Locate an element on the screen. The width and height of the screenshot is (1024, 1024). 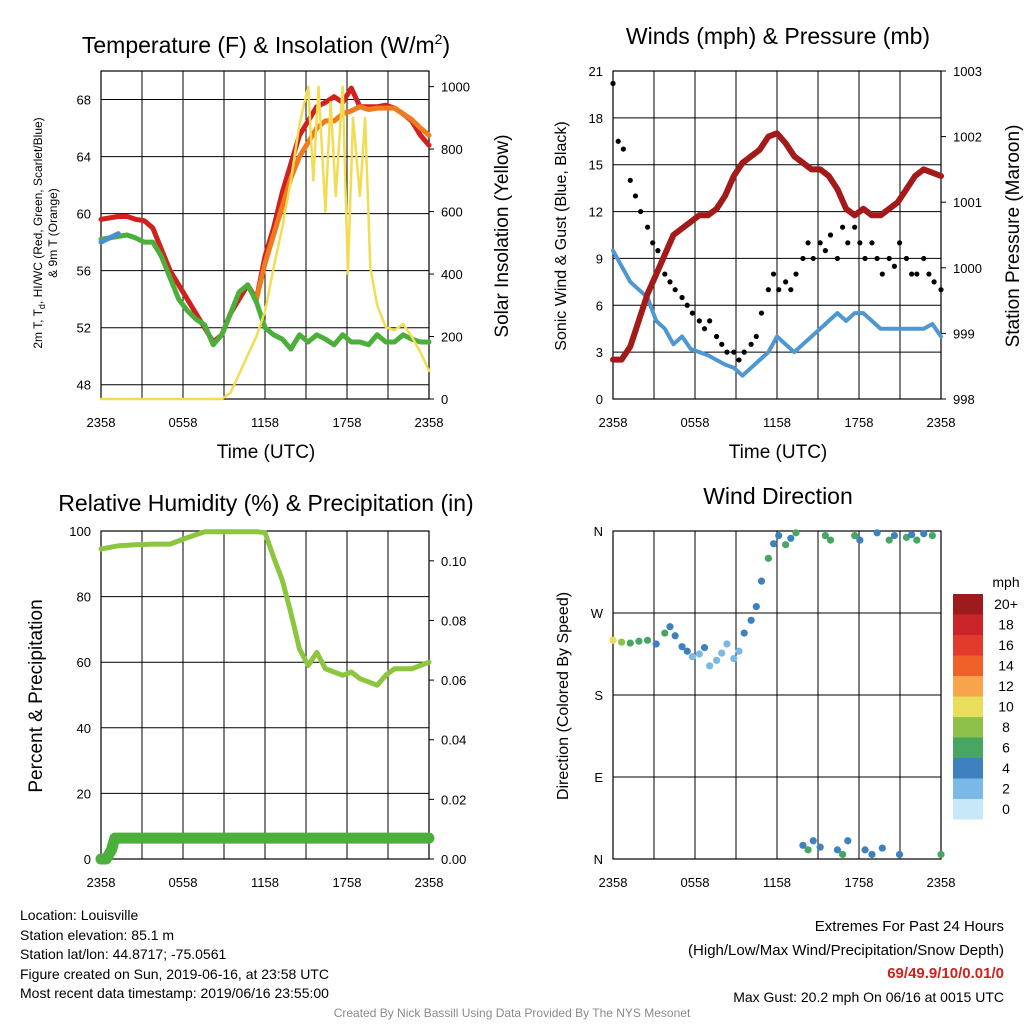
legend-label: 18 is located at coordinates (1006, 625).